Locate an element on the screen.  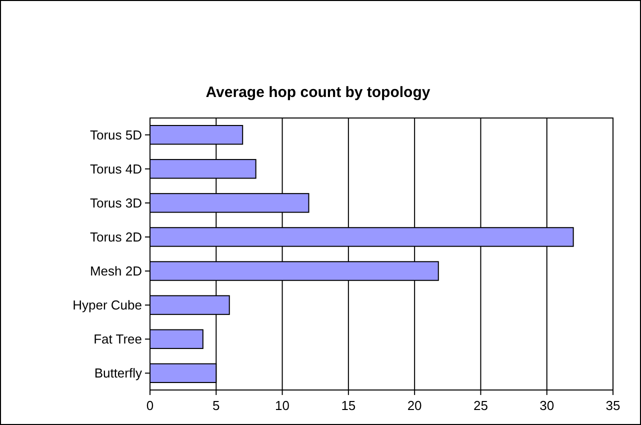
x-tick-label: 10 is located at coordinates (282, 405).